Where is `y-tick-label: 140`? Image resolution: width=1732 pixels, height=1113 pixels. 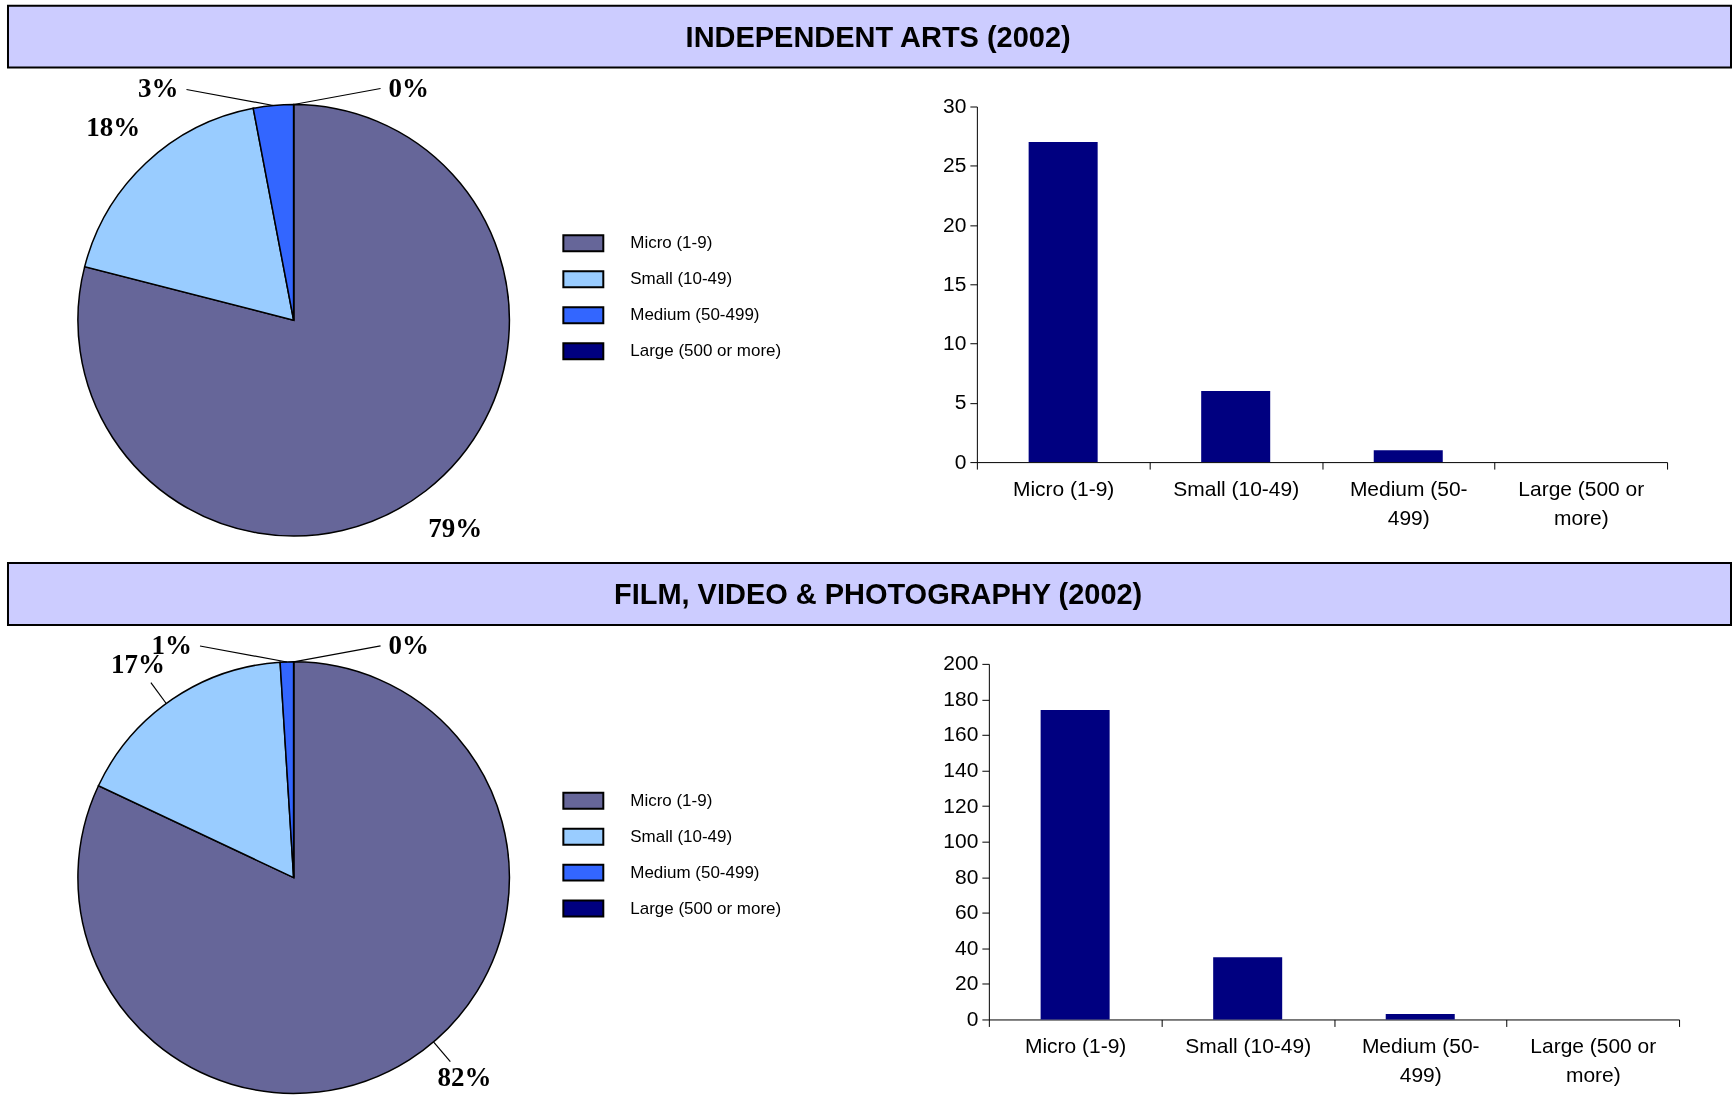 y-tick-label: 140 is located at coordinates (961, 770).